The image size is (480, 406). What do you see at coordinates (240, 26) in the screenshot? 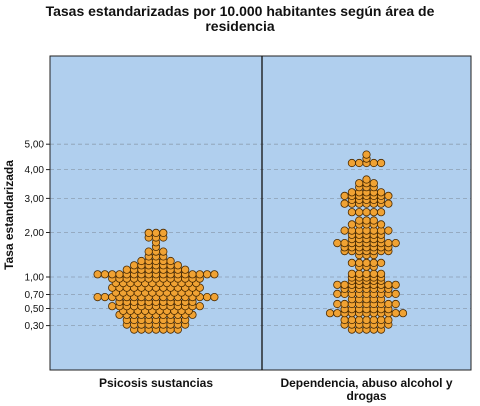
I see `chart-title-line-2: residencia` at bounding box center [240, 26].